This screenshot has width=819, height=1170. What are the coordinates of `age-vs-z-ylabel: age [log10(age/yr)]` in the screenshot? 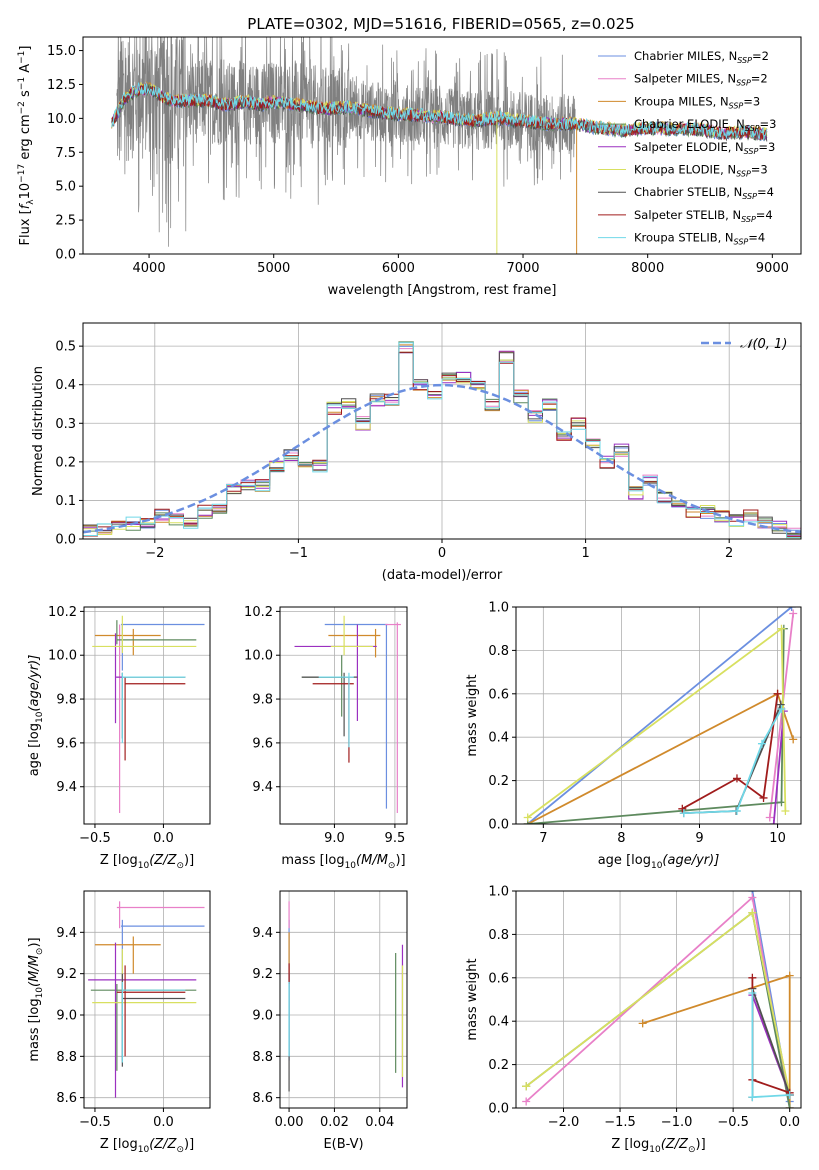 It's located at (36, 716).